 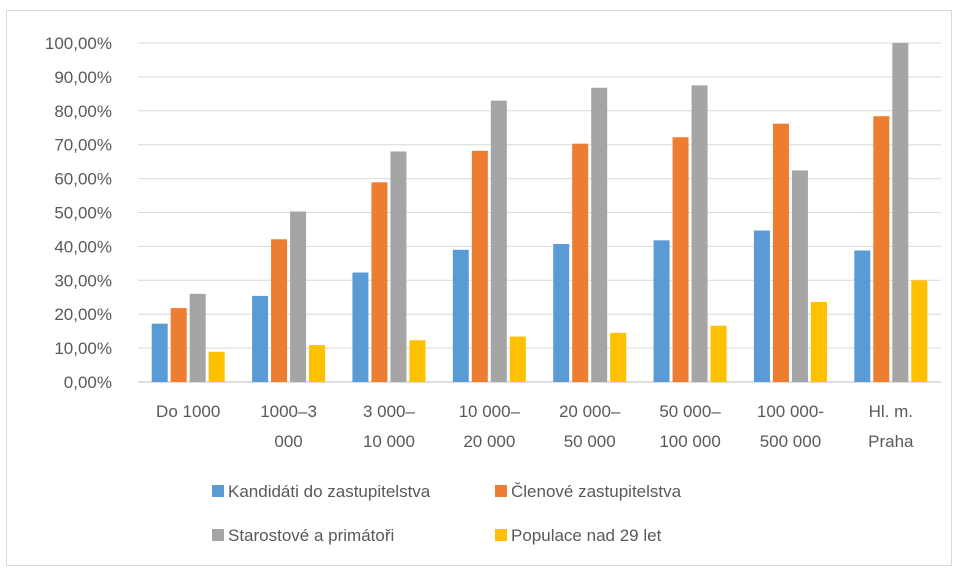 What do you see at coordinates (288, 441) in the screenshot?
I see `x-category-label: 000` at bounding box center [288, 441].